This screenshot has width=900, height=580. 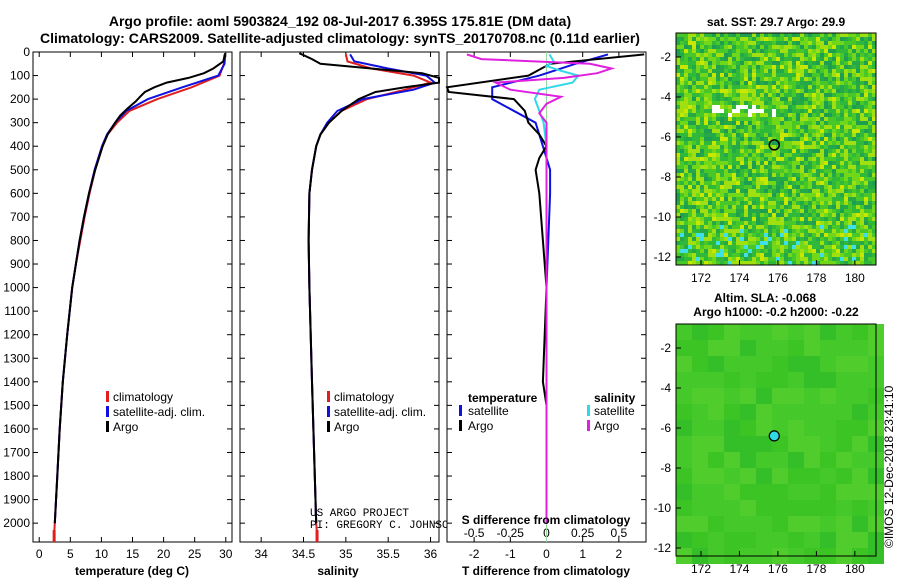 I want to click on xtick-label-s: 0.5, so click(x=619, y=533).